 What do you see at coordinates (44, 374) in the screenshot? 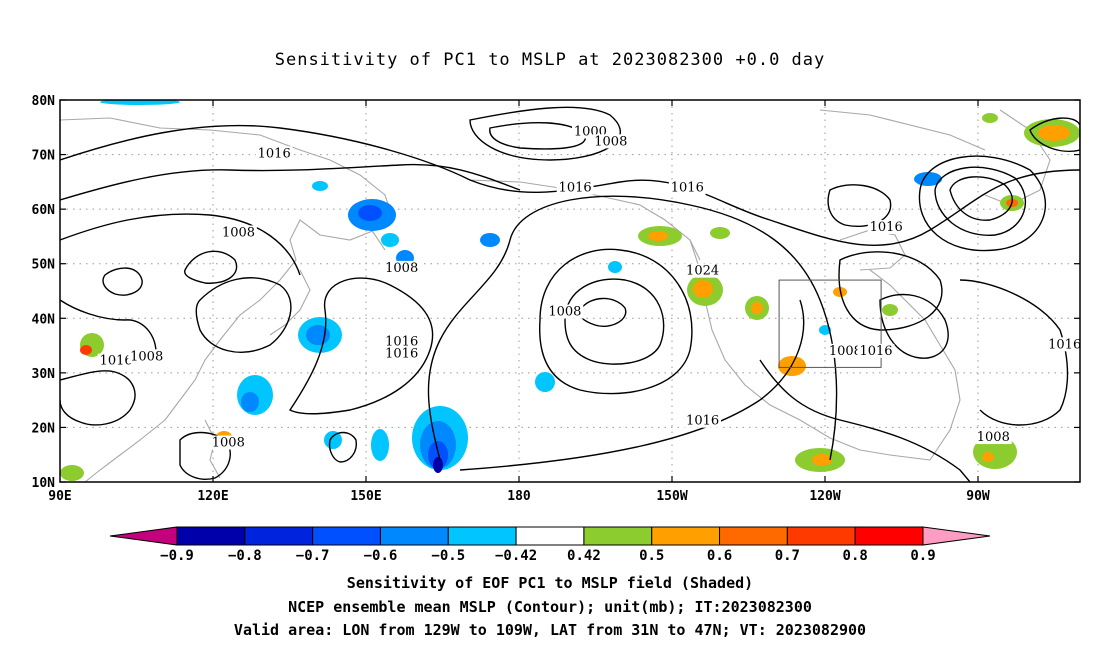
I see `lat-tick-label: 30N` at bounding box center [44, 374].